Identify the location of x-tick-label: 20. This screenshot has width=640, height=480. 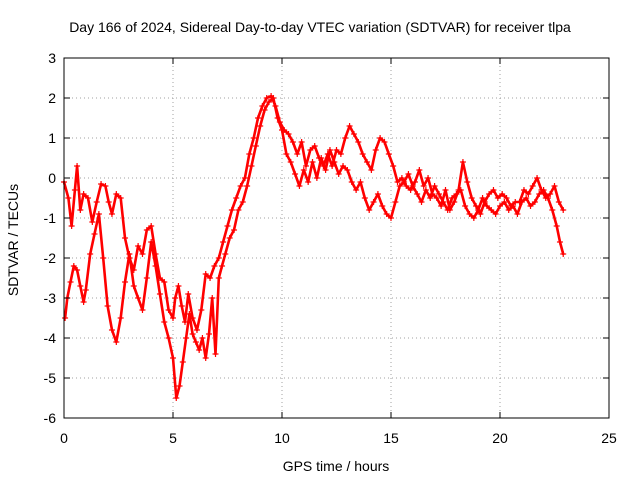
(500, 438).